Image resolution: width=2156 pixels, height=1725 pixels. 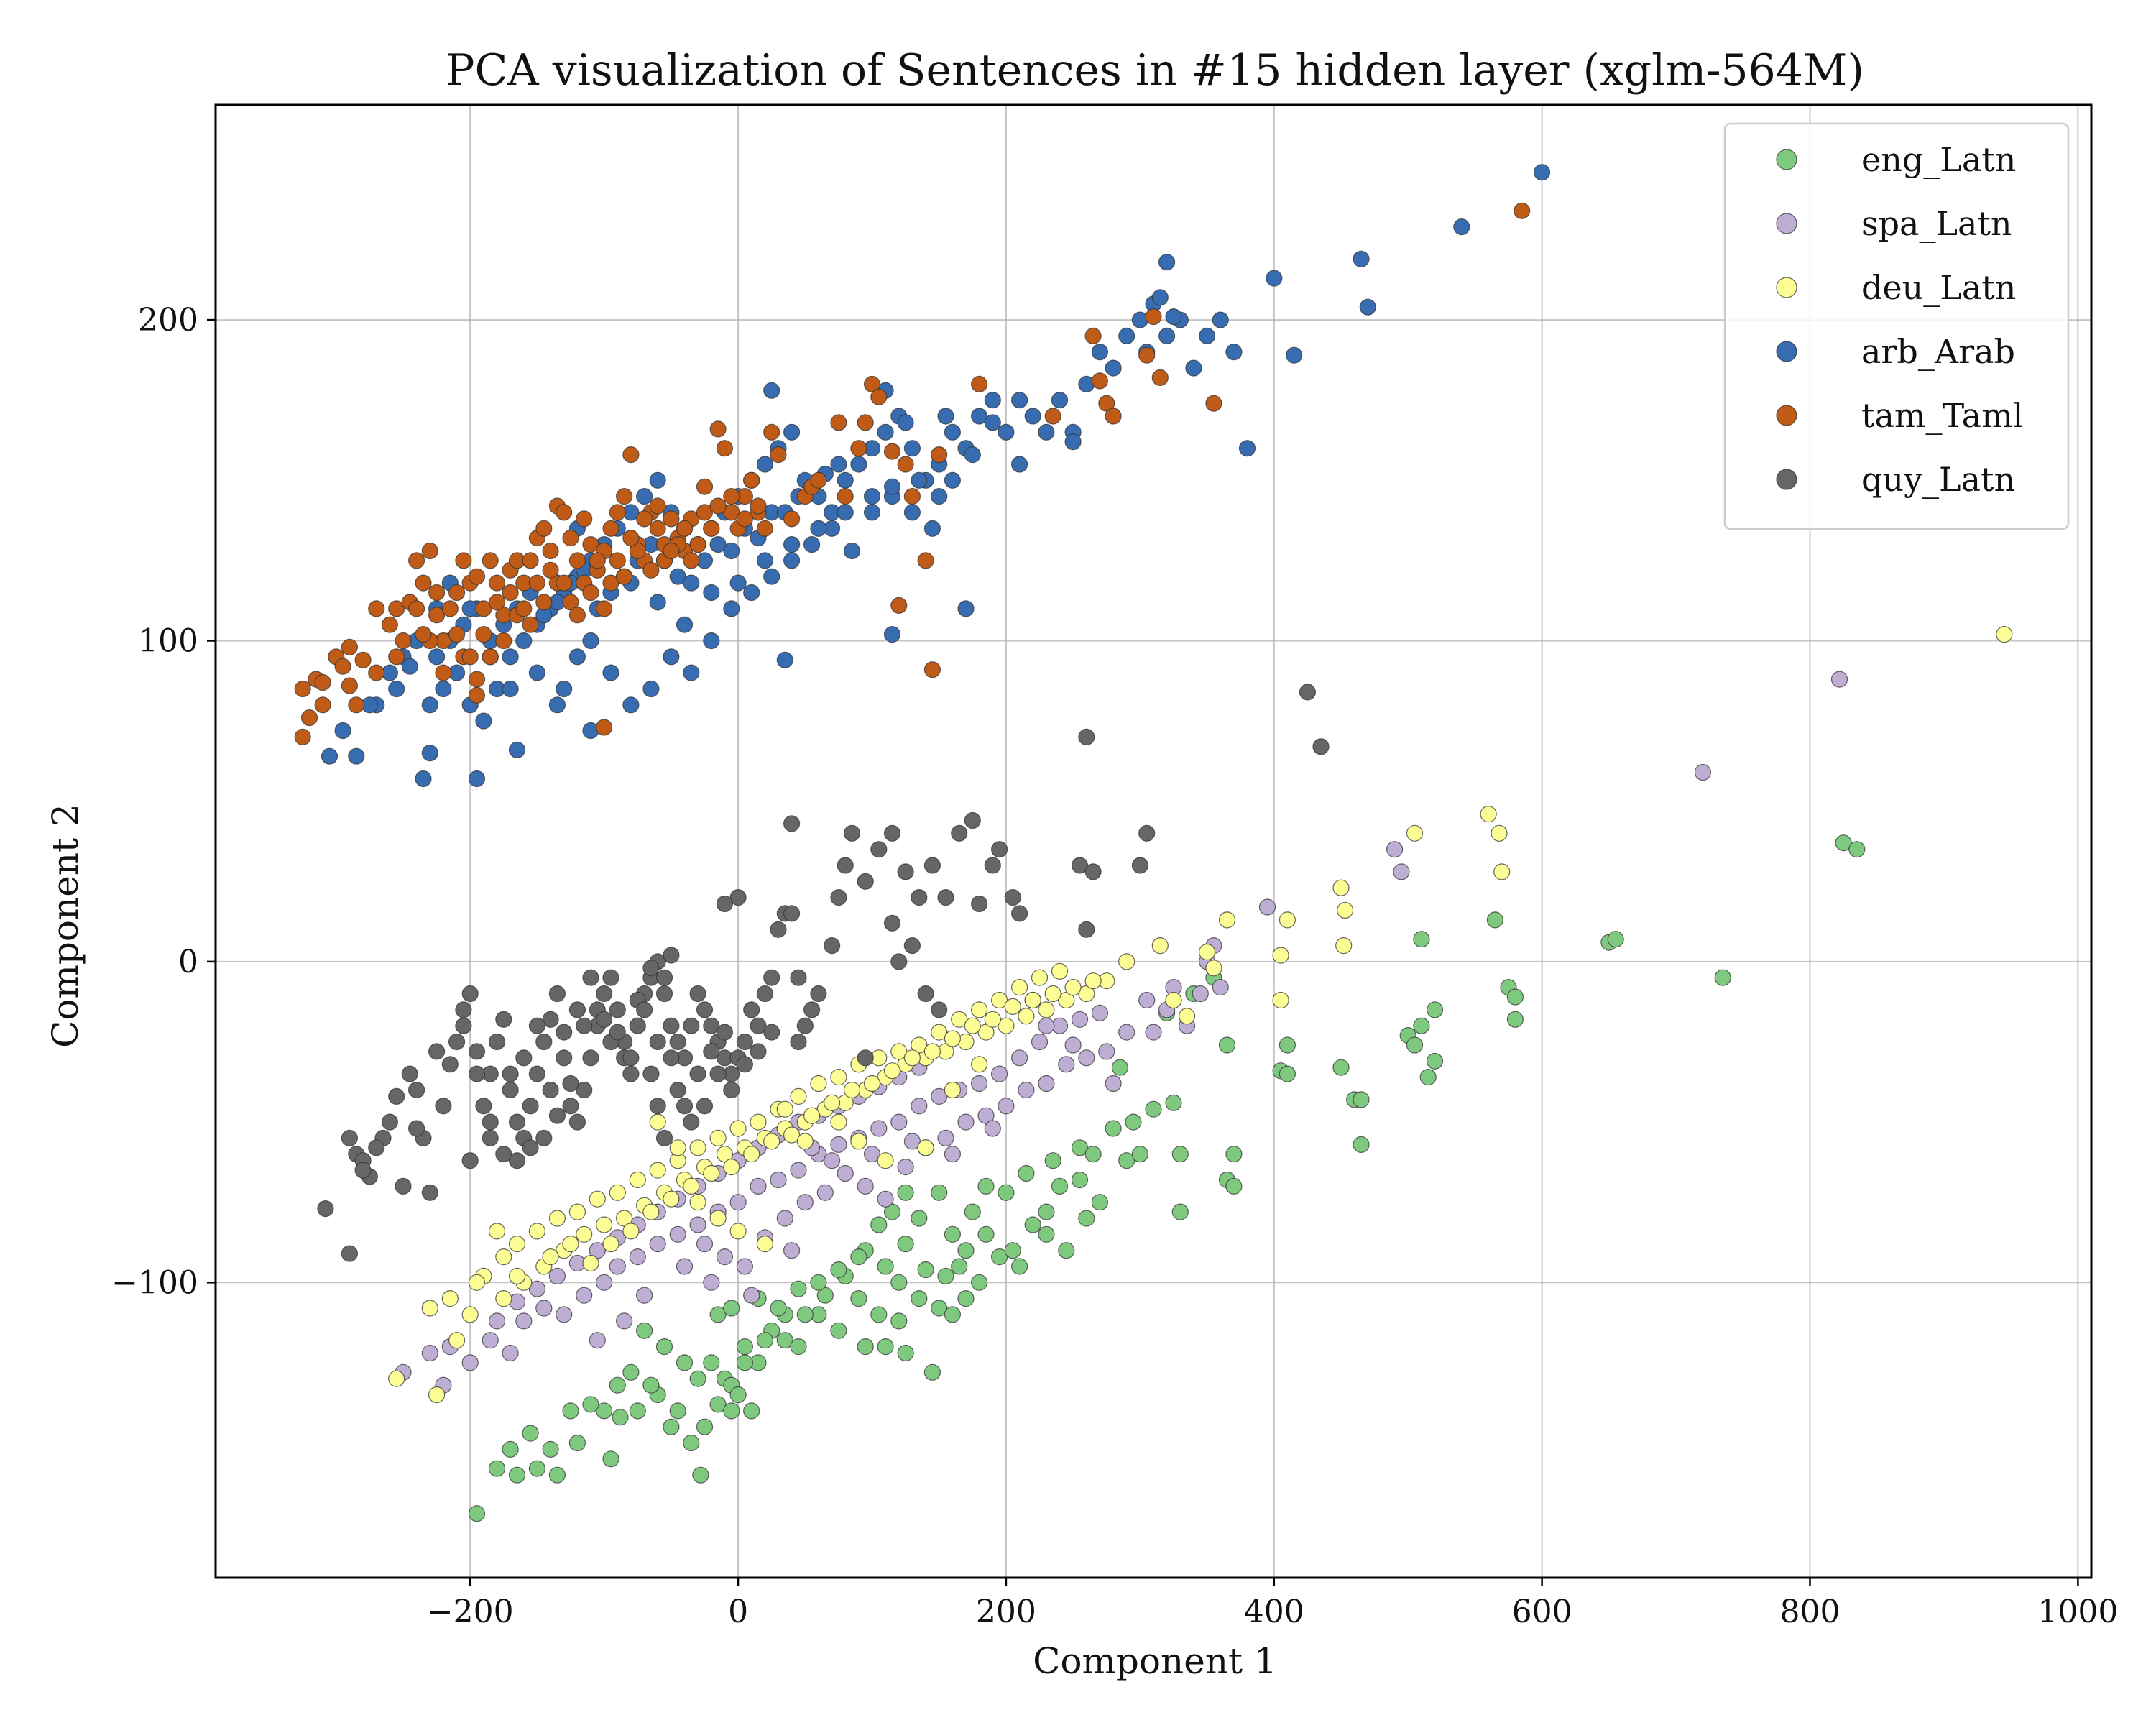 What do you see at coordinates (168, 320) in the screenshot?
I see `y-tick-label: 200` at bounding box center [168, 320].